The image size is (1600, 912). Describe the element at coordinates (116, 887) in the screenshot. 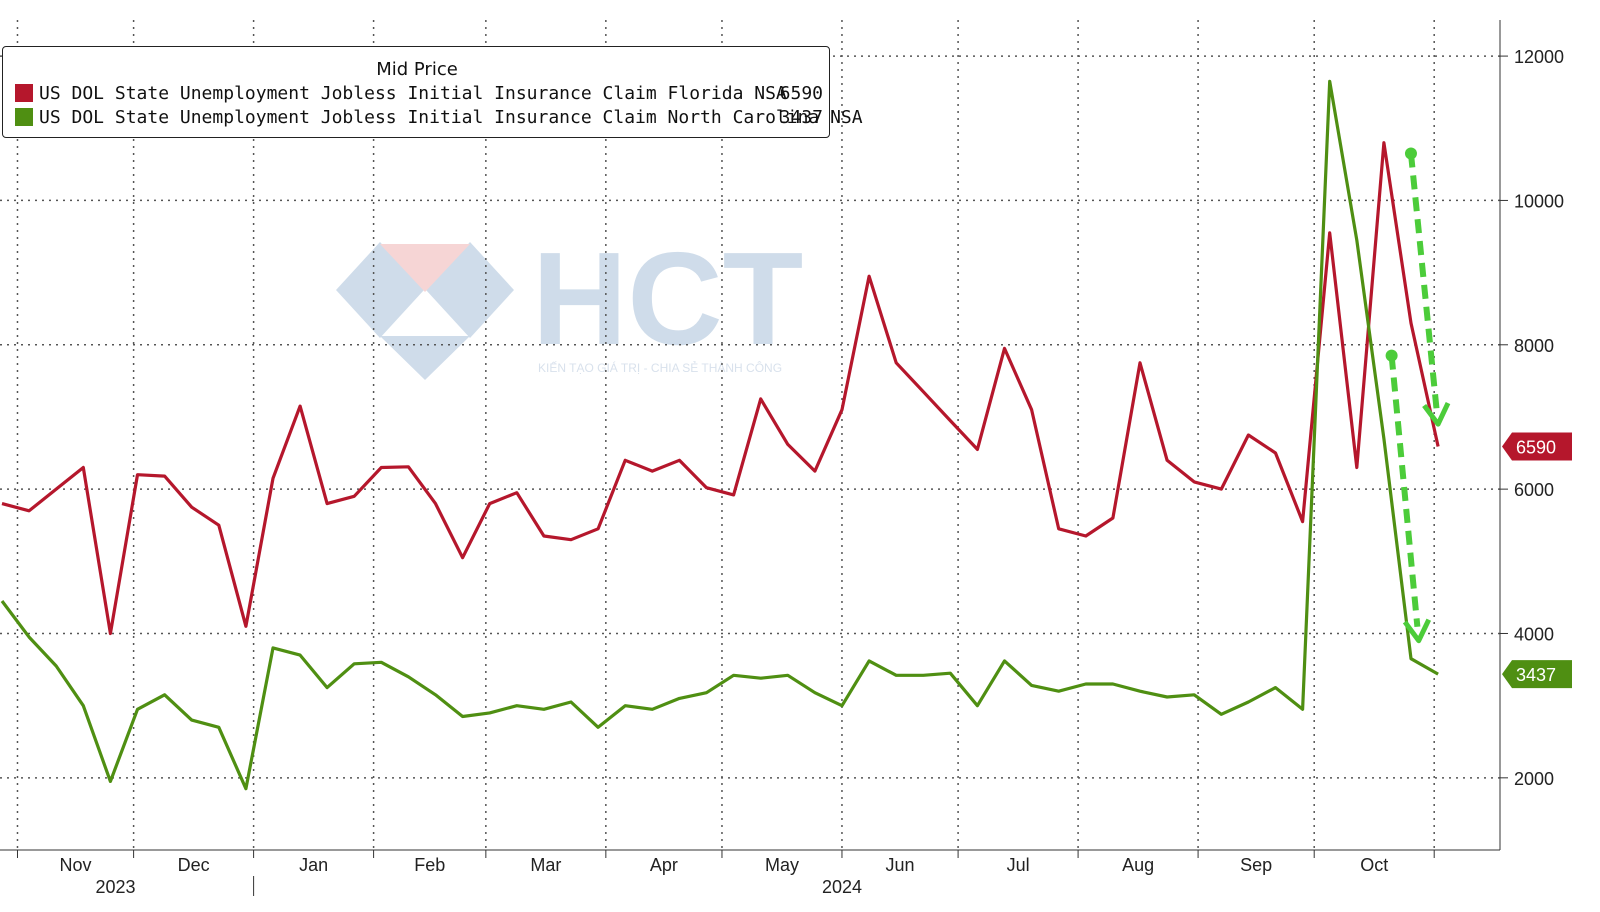

I see `x-year-label: 2023` at that location.